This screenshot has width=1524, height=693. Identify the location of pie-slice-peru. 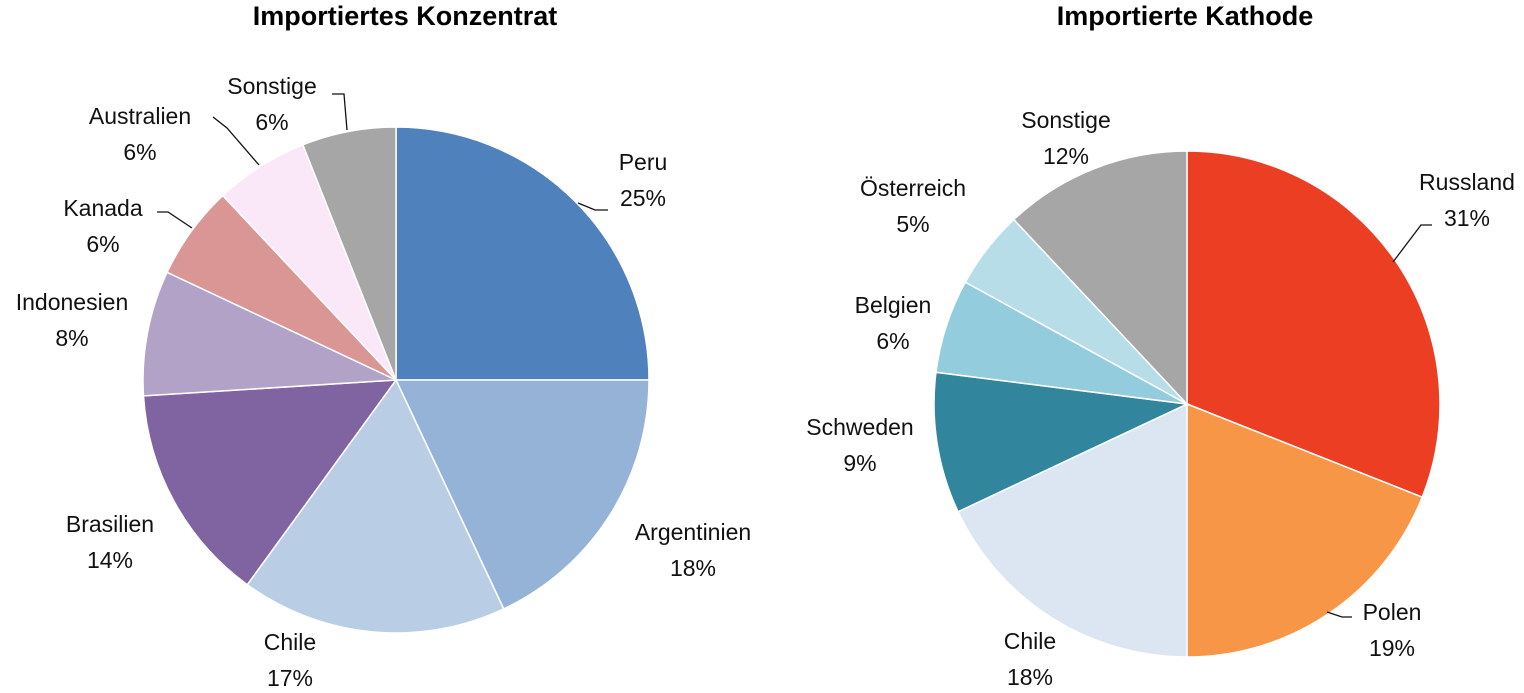
(522, 253).